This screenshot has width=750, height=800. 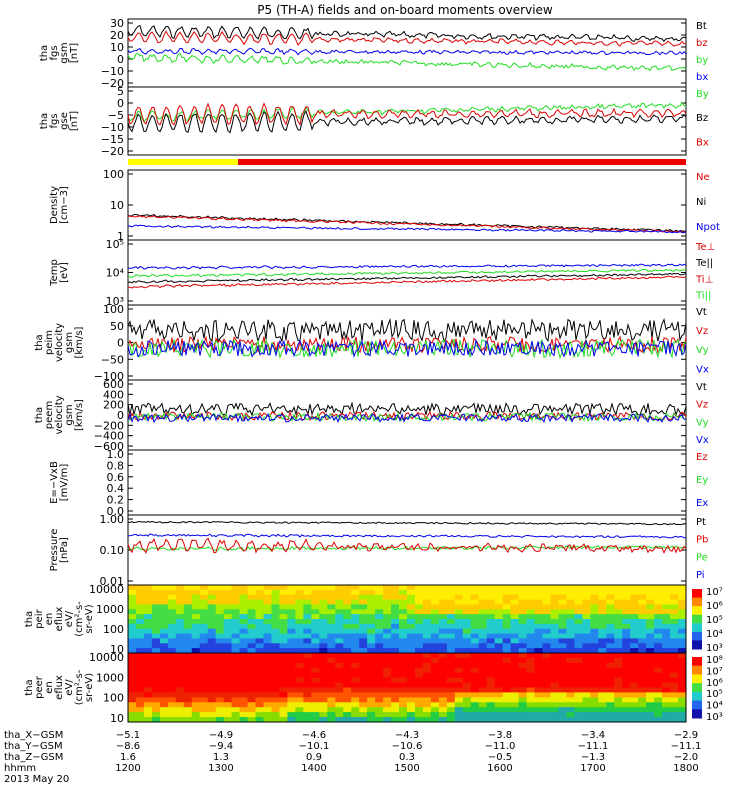 I want to click on legend-ey: Ey, so click(x=702, y=480).